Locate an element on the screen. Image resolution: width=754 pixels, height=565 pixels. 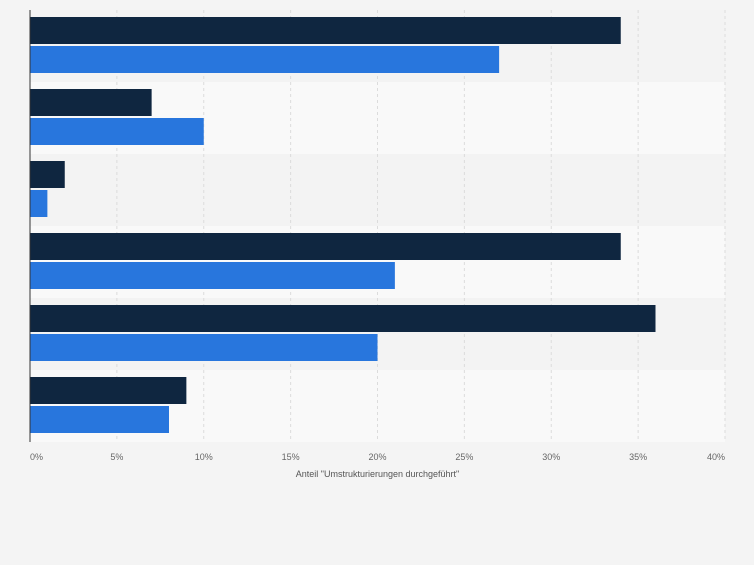
x-tick-label: 0% is located at coordinates (36, 457).